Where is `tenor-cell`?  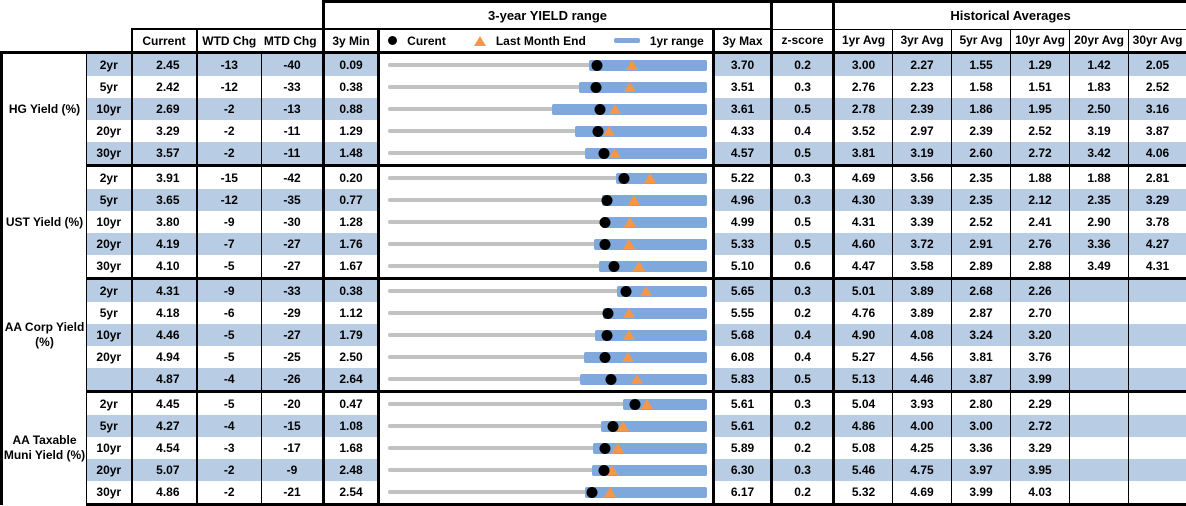 tenor-cell is located at coordinates (109, 380).